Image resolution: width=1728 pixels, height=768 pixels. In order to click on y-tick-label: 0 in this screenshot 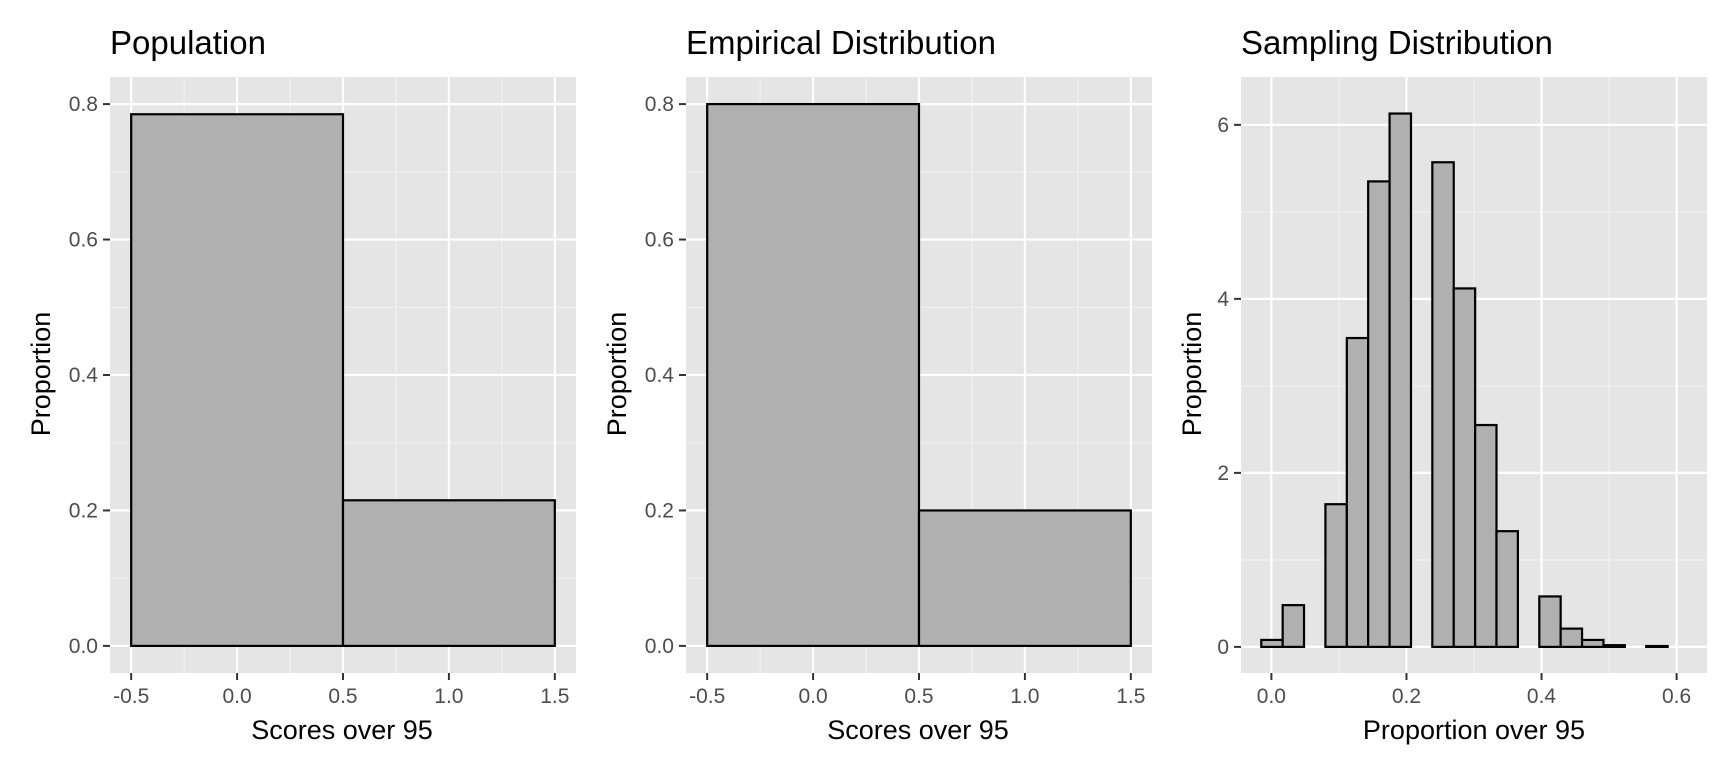, I will do `click(1223, 647)`.